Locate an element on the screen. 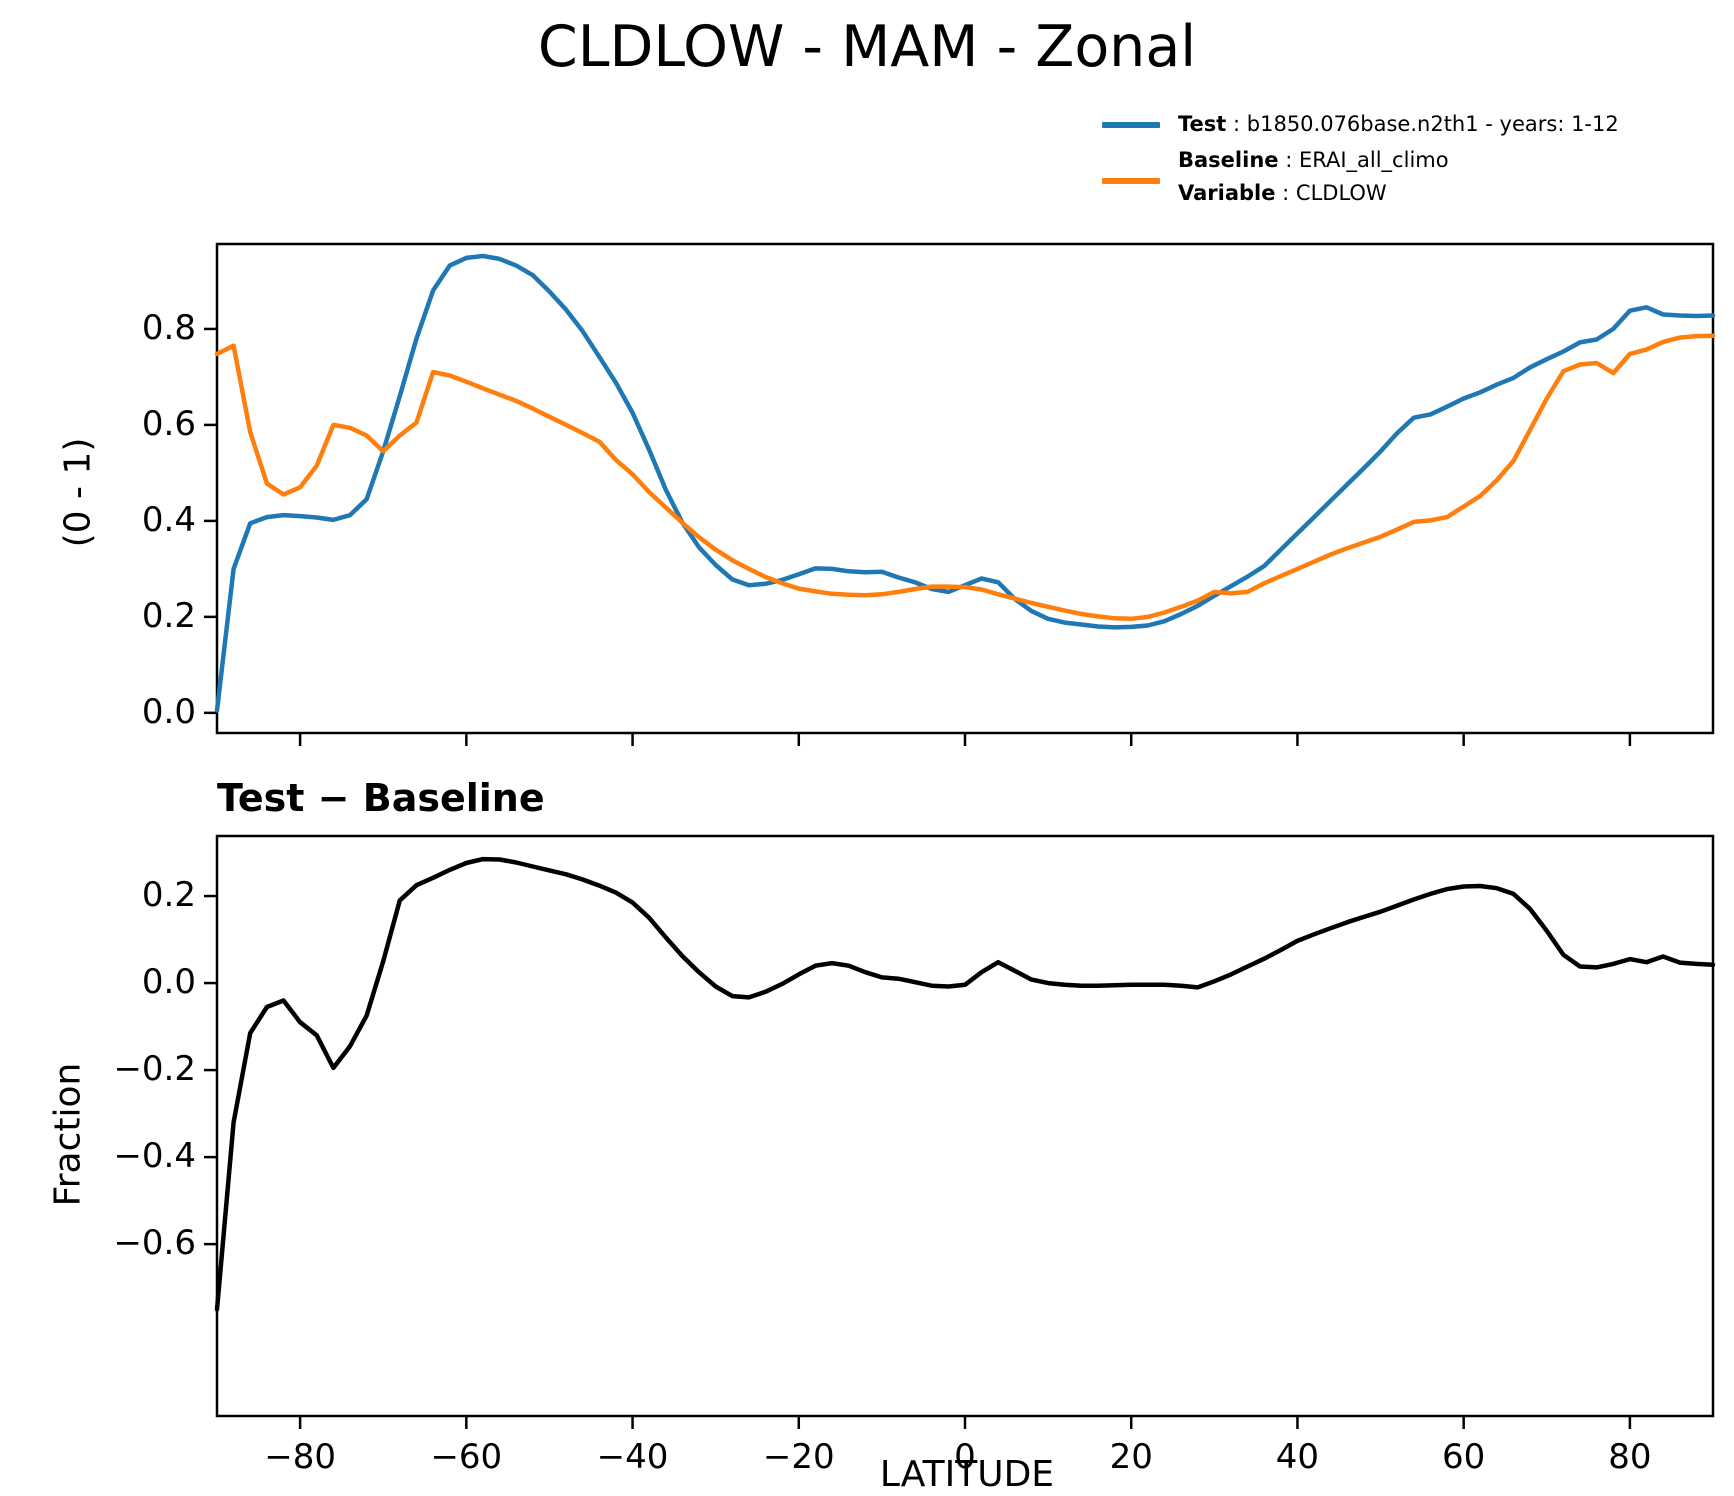  legend-entry-variable: Variable : CLDLOW is located at coordinates (1282, 193).